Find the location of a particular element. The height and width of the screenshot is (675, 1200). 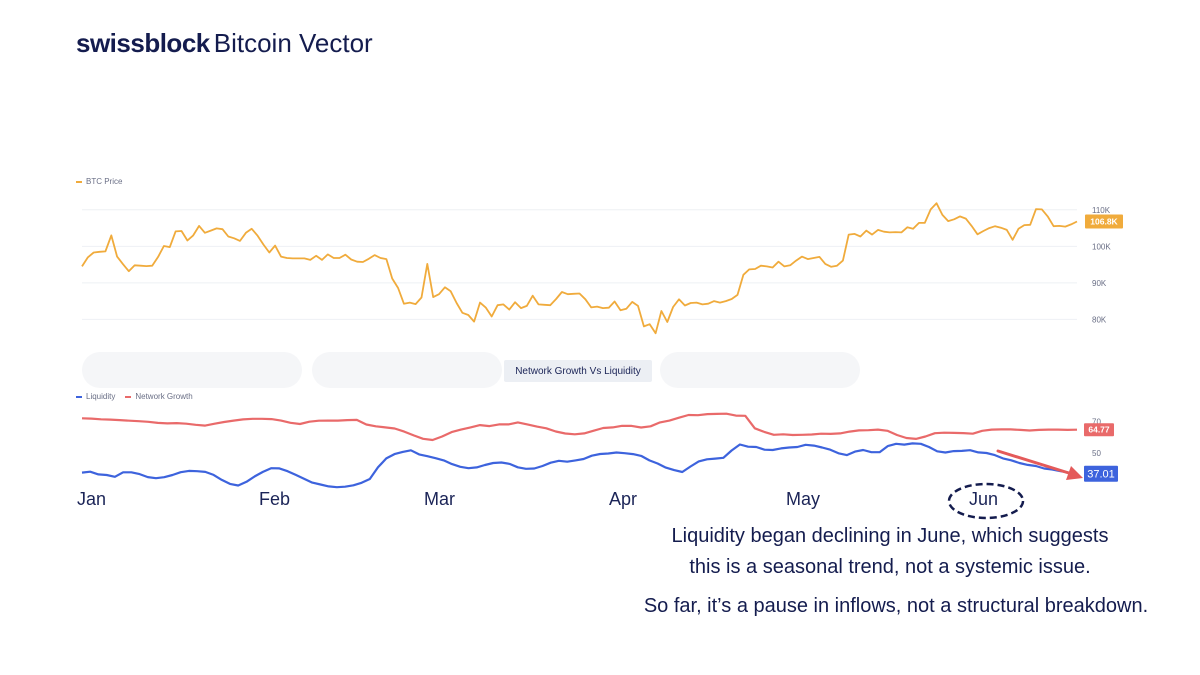

liquidity-last-value-label: 37.01 is located at coordinates (1101, 475).